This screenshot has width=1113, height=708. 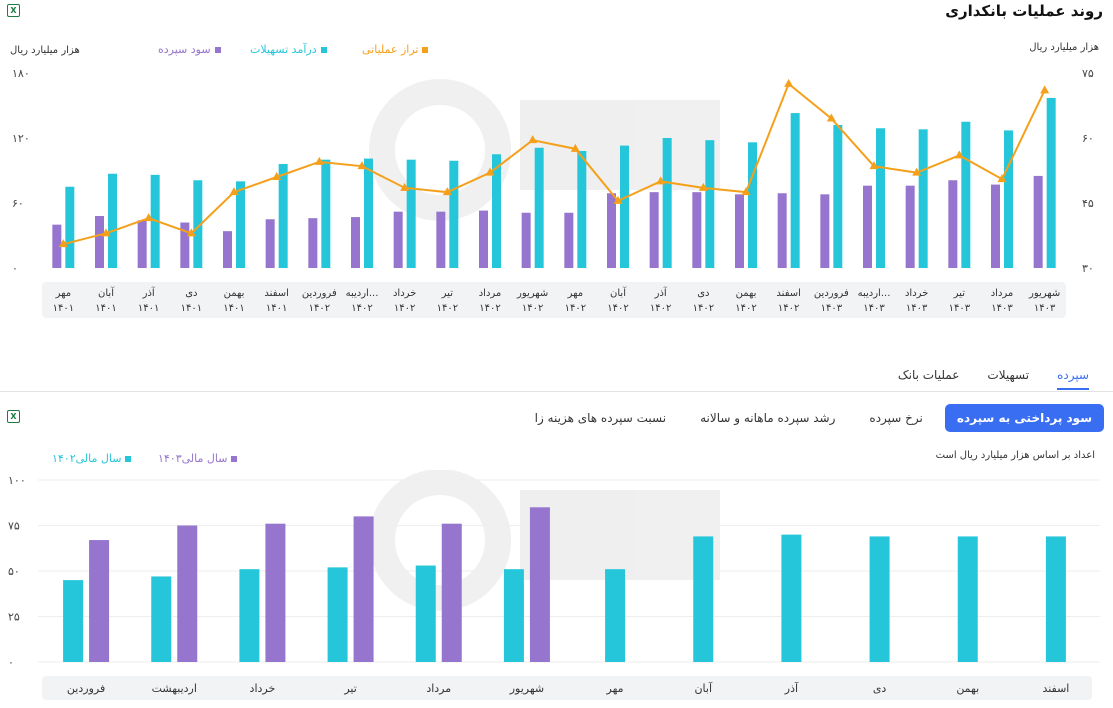 What do you see at coordinates (831, 293) in the screenshot?
I see `x-tick-month: فروردین` at bounding box center [831, 293].